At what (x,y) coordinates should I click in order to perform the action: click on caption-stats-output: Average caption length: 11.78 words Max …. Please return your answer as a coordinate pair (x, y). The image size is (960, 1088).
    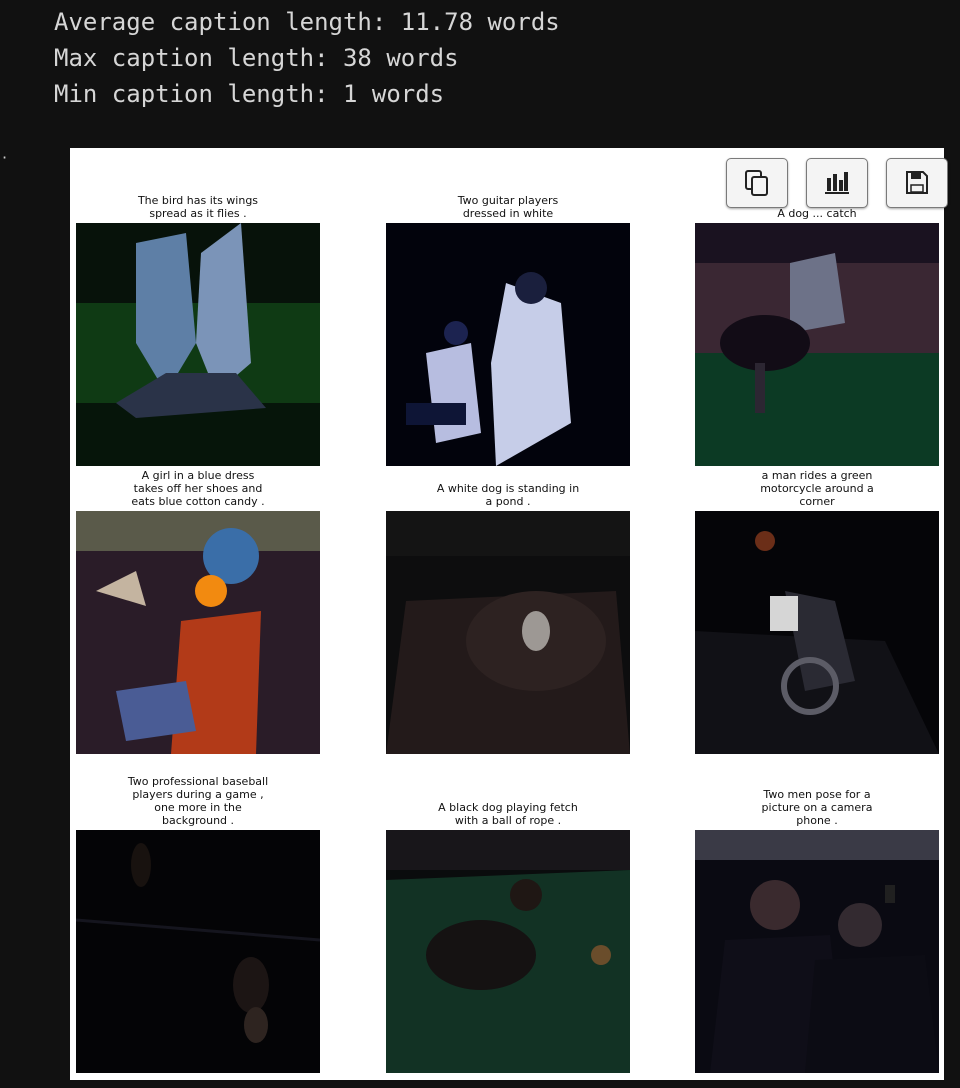
    Looking at the image, I should click on (307, 58).